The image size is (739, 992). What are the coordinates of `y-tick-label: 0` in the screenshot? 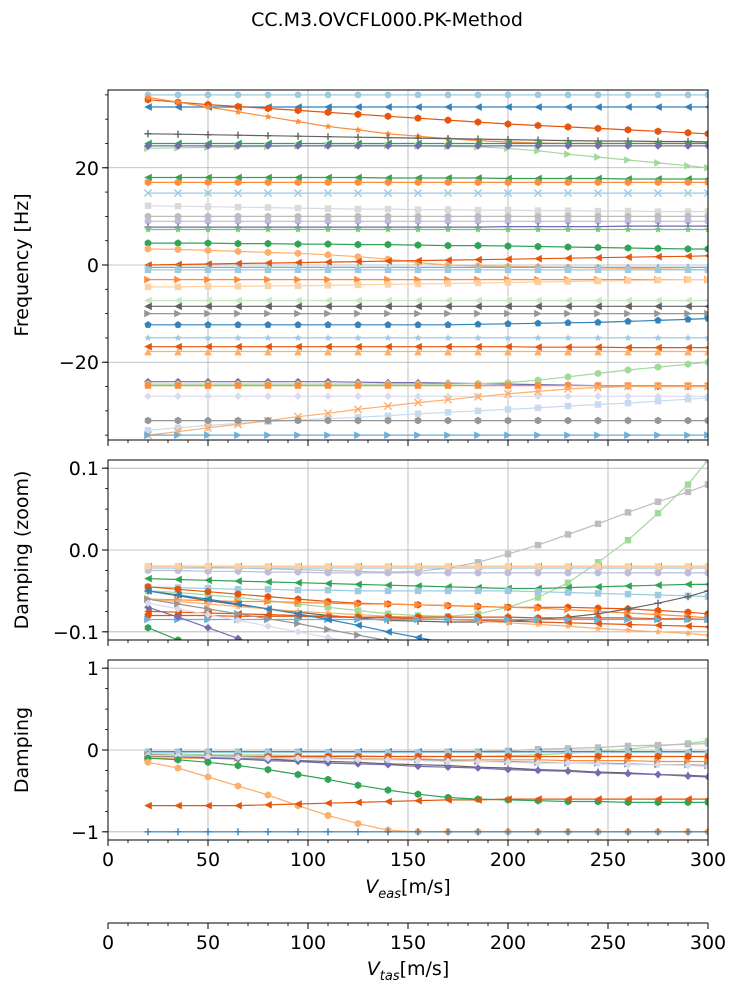 It's located at (93, 751).